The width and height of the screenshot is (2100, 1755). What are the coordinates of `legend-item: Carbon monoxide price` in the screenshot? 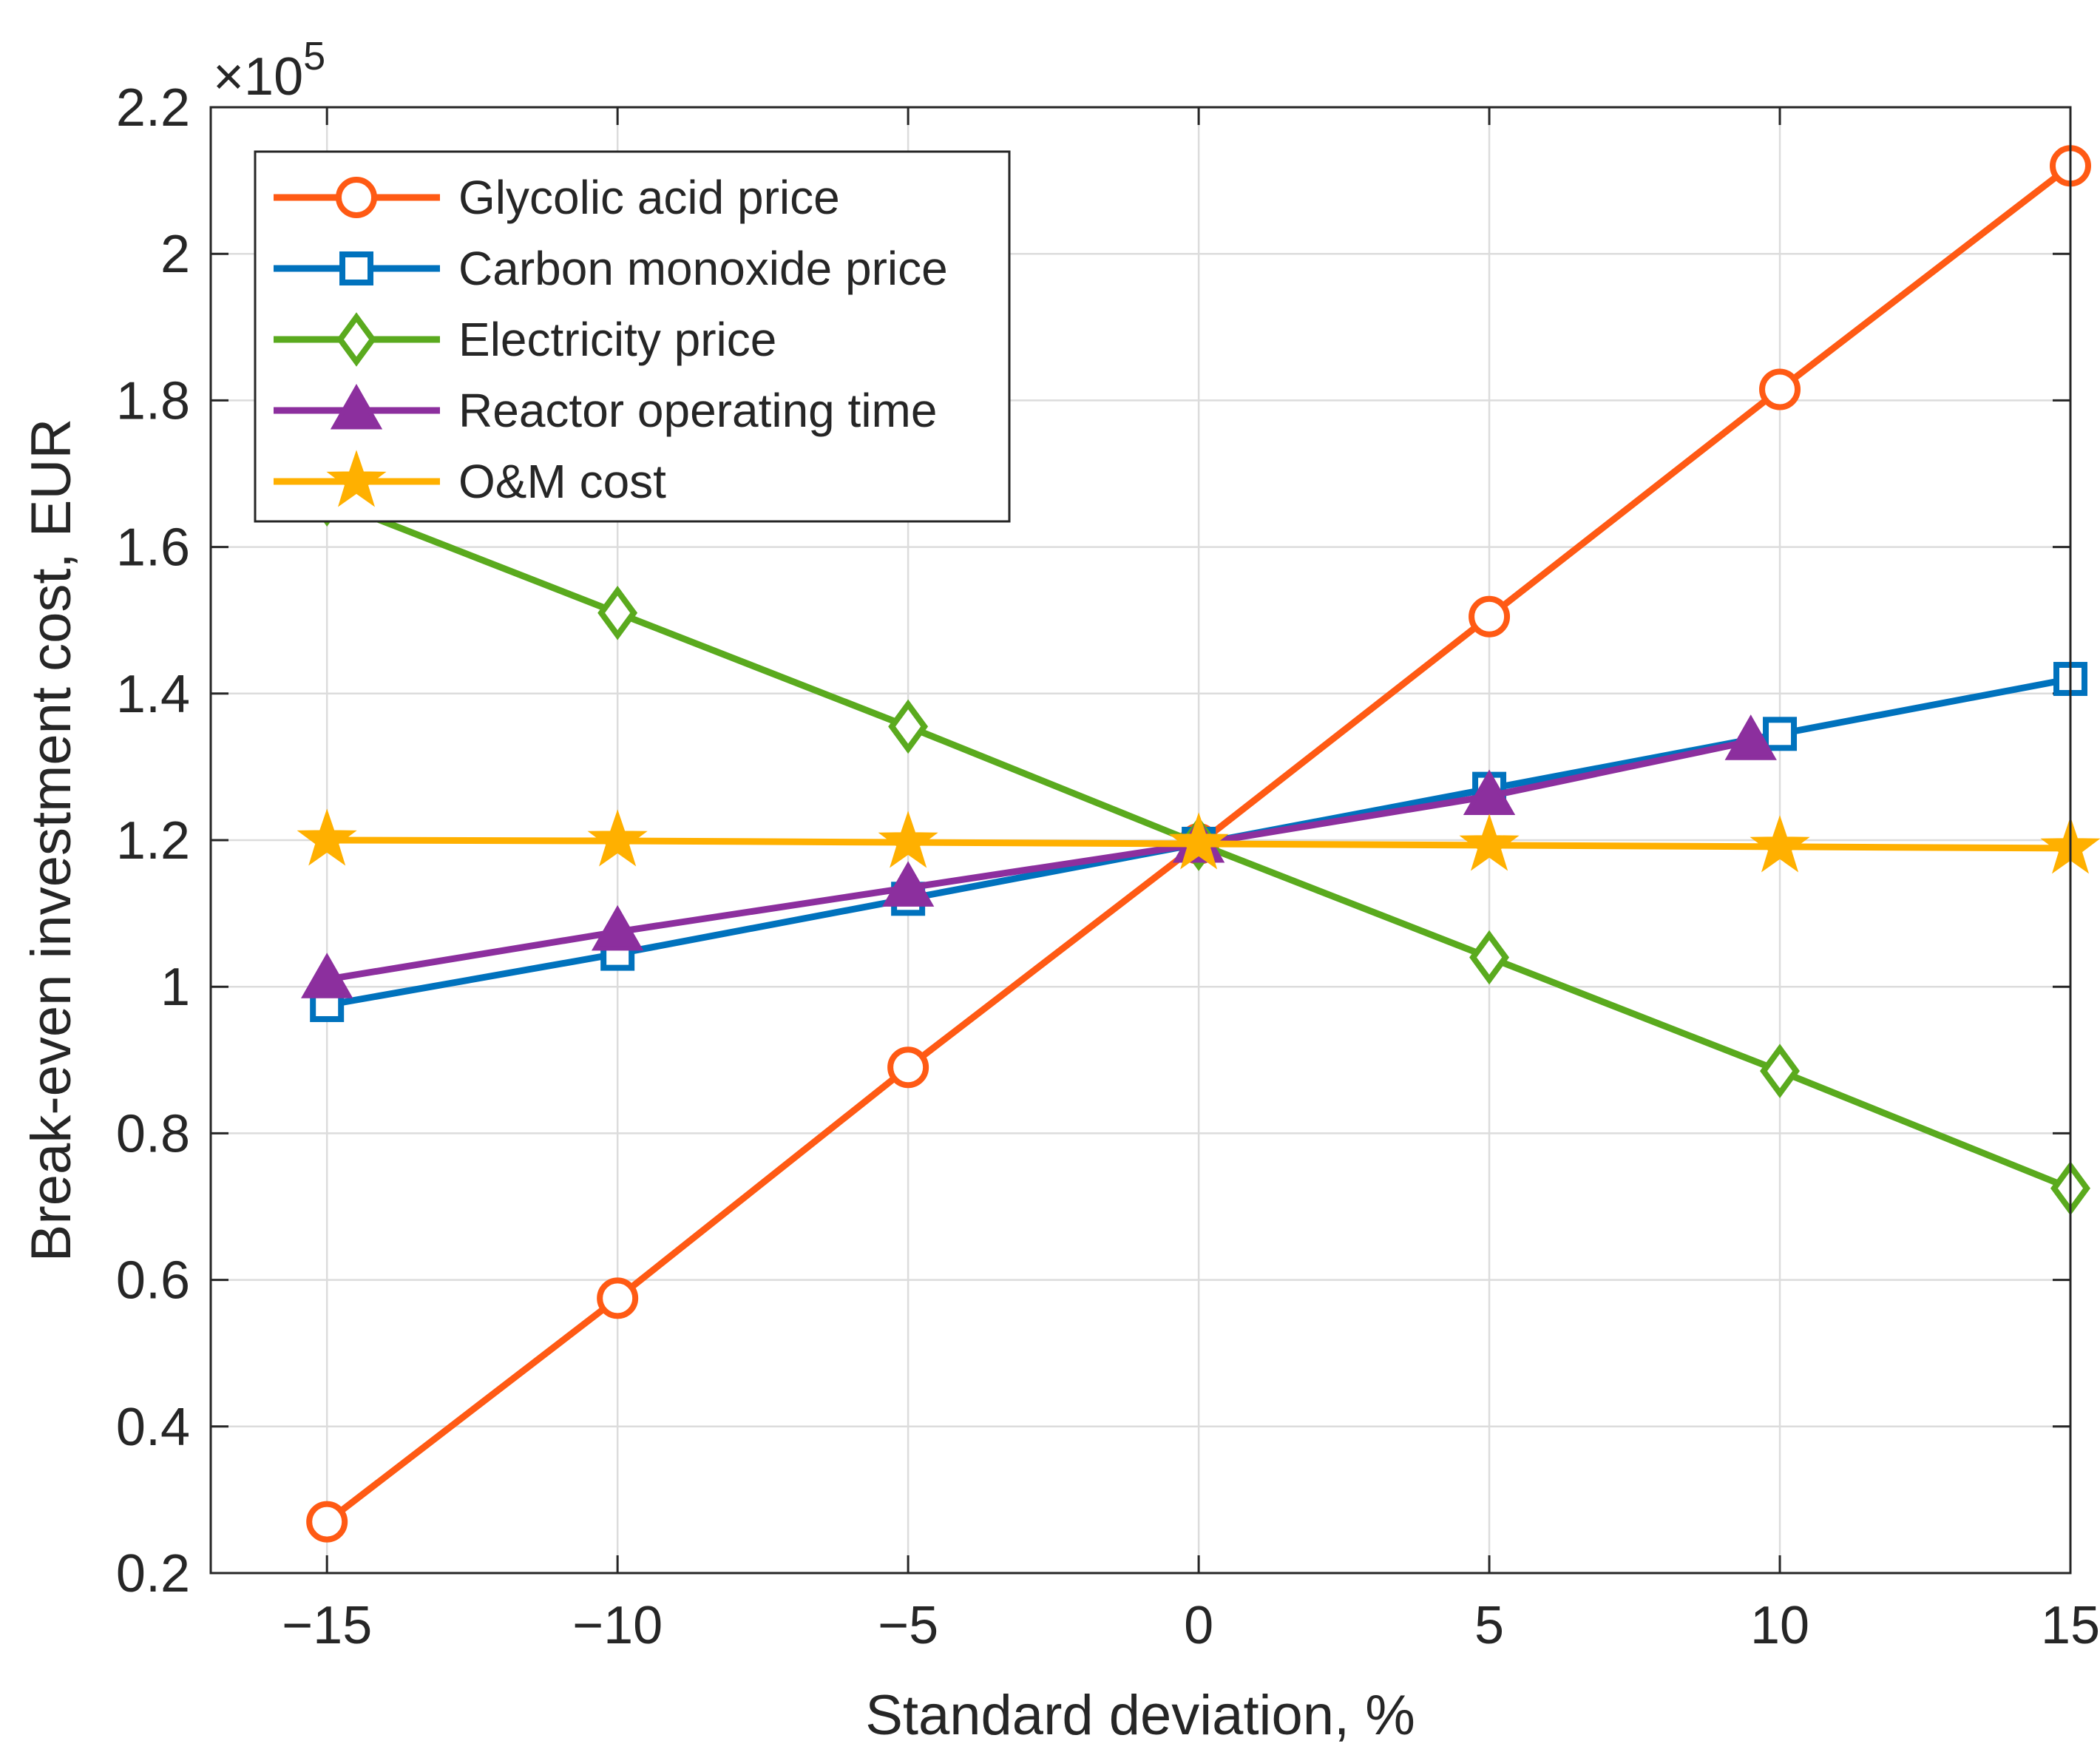 It's located at (611, 268).